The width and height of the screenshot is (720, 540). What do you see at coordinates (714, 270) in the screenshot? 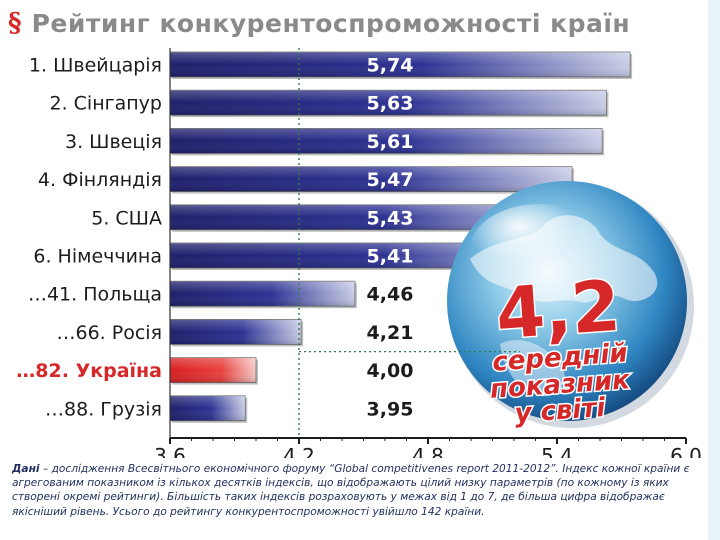
I see `right-edge-strip` at bounding box center [714, 270].